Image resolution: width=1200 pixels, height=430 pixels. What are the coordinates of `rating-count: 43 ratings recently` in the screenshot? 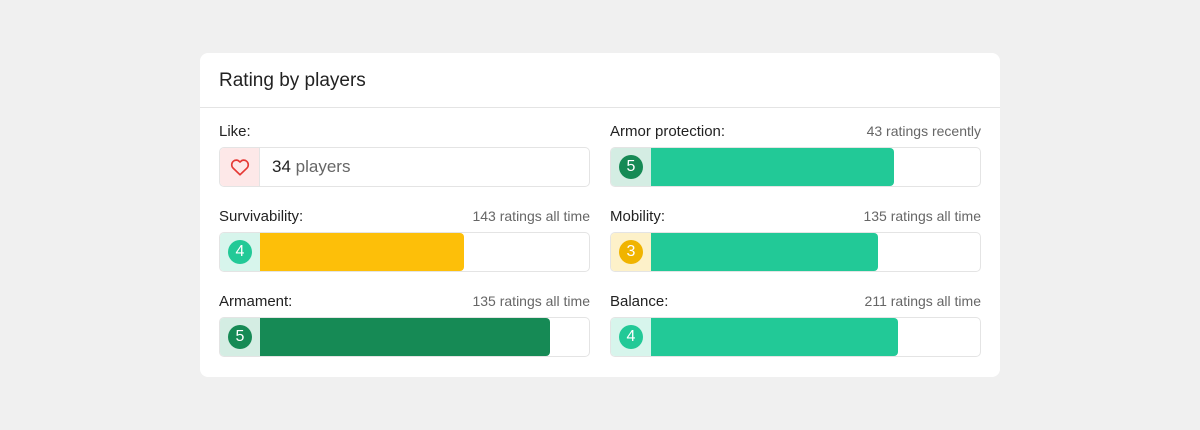 It's located at (923, 131).